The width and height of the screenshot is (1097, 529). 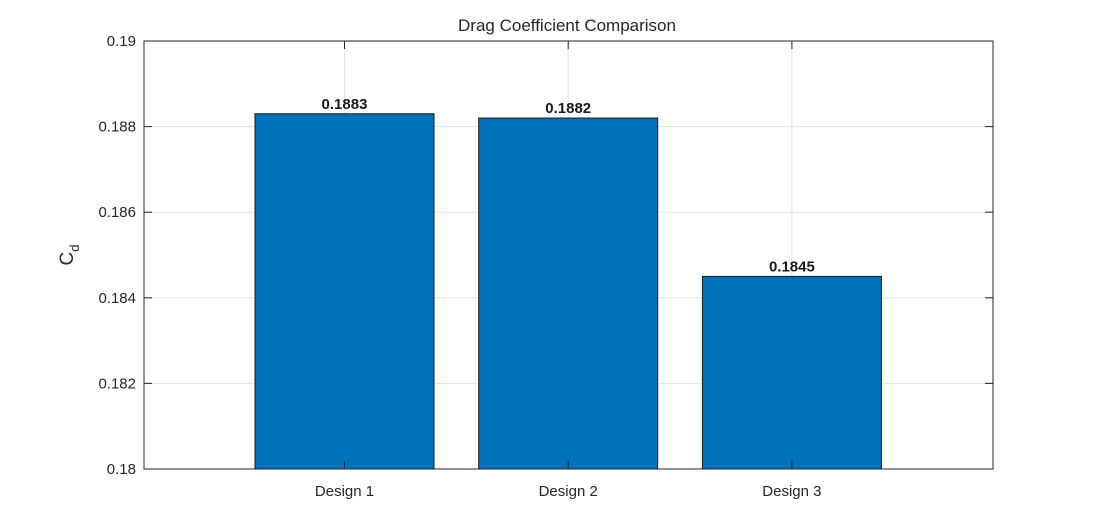 What do you see at coordinates (344, 491) in the screenshot?
I see `x-tick-label: Design 1` at bounding box center [344, 491].